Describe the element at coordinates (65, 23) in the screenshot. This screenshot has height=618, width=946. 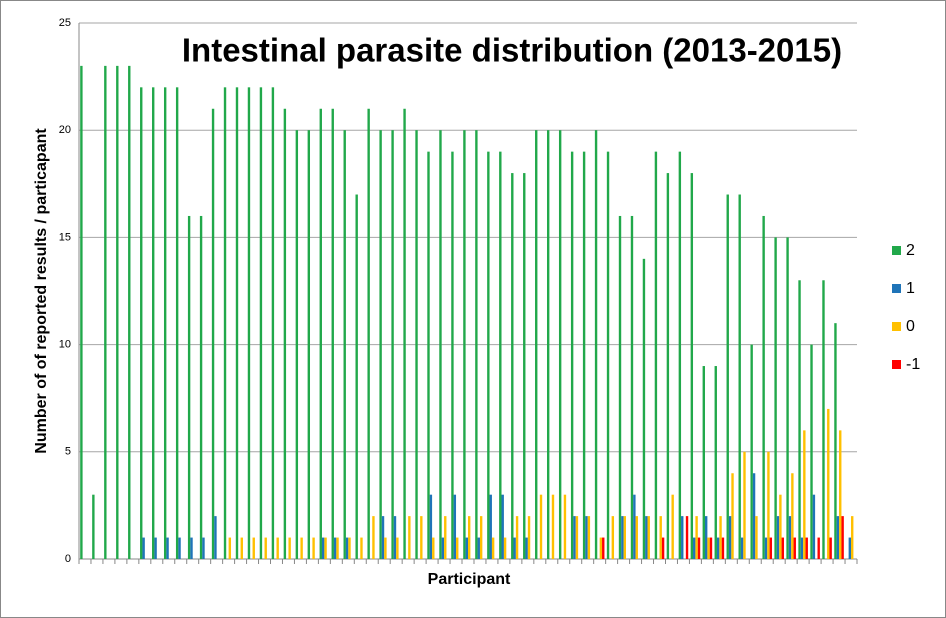
I see `y-tick-label: 25` at that location.